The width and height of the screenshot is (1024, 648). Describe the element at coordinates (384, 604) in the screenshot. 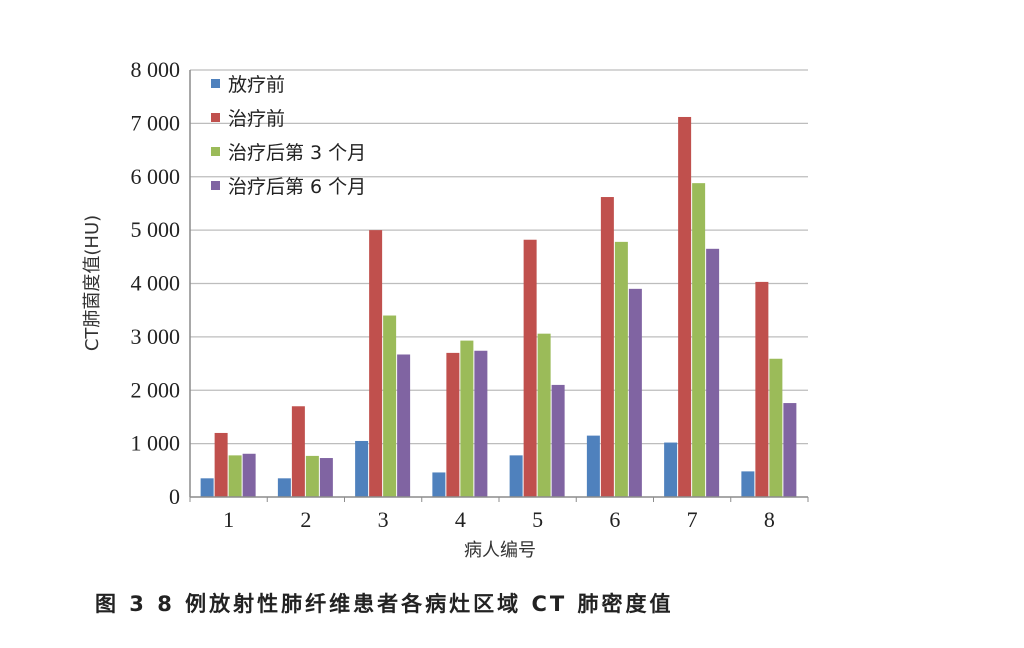

I see `figure-caption: 图 3 8 例放射性肺纤维患者各病灶区域 CT 肺密度值` at that location.